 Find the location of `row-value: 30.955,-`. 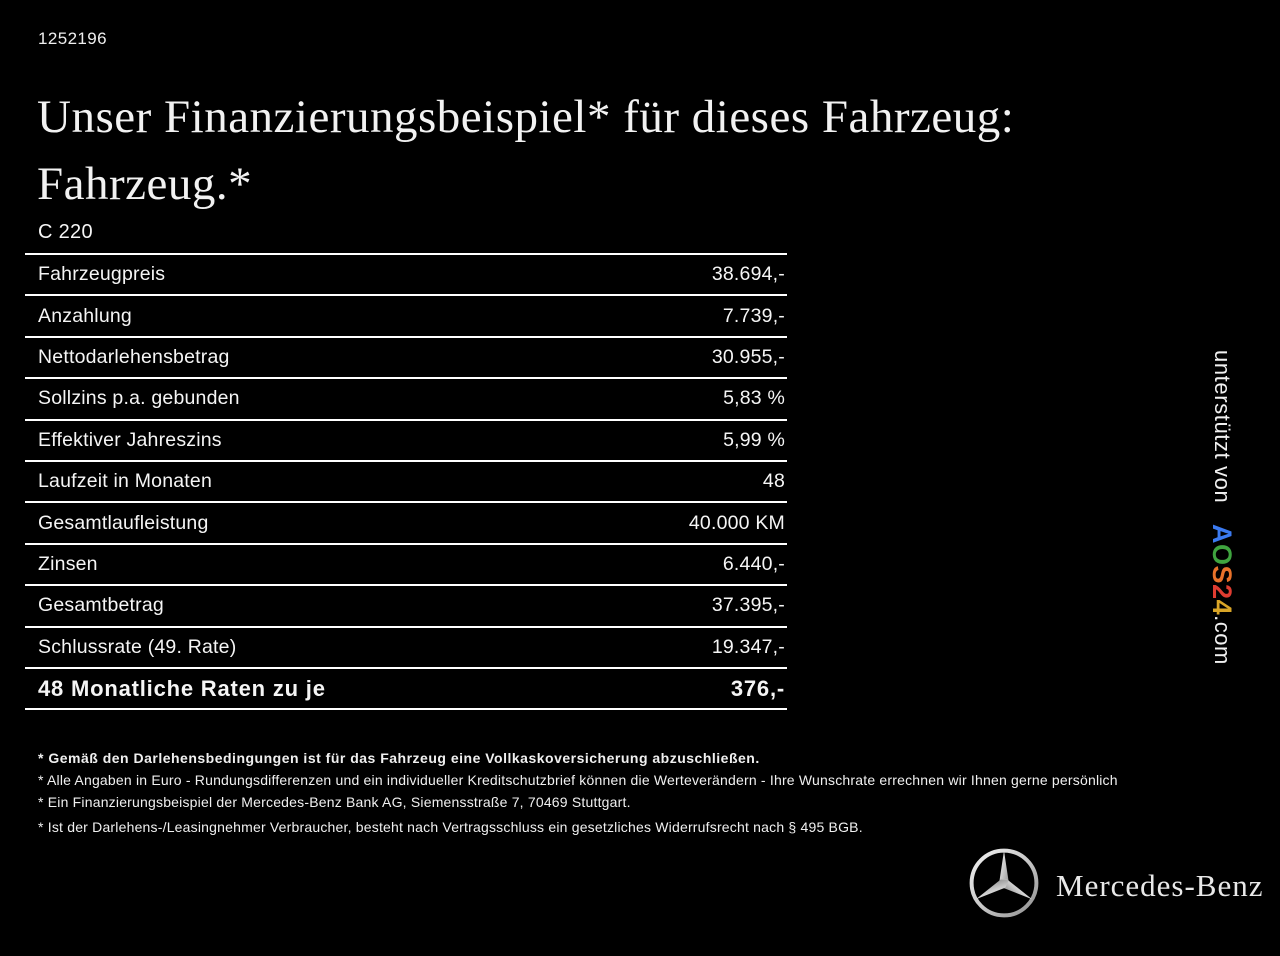

row-value: 30.955,- is located at coordinates (748, 356).